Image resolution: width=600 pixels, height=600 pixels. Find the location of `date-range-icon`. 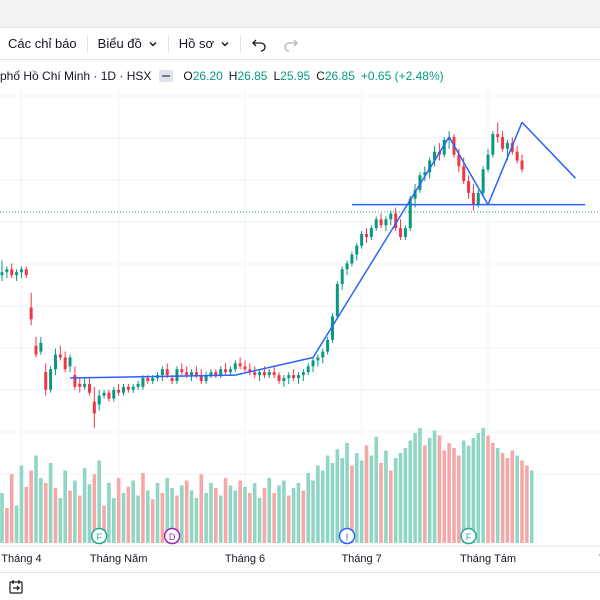

date-range-icon is located at coordinates (16, 587).